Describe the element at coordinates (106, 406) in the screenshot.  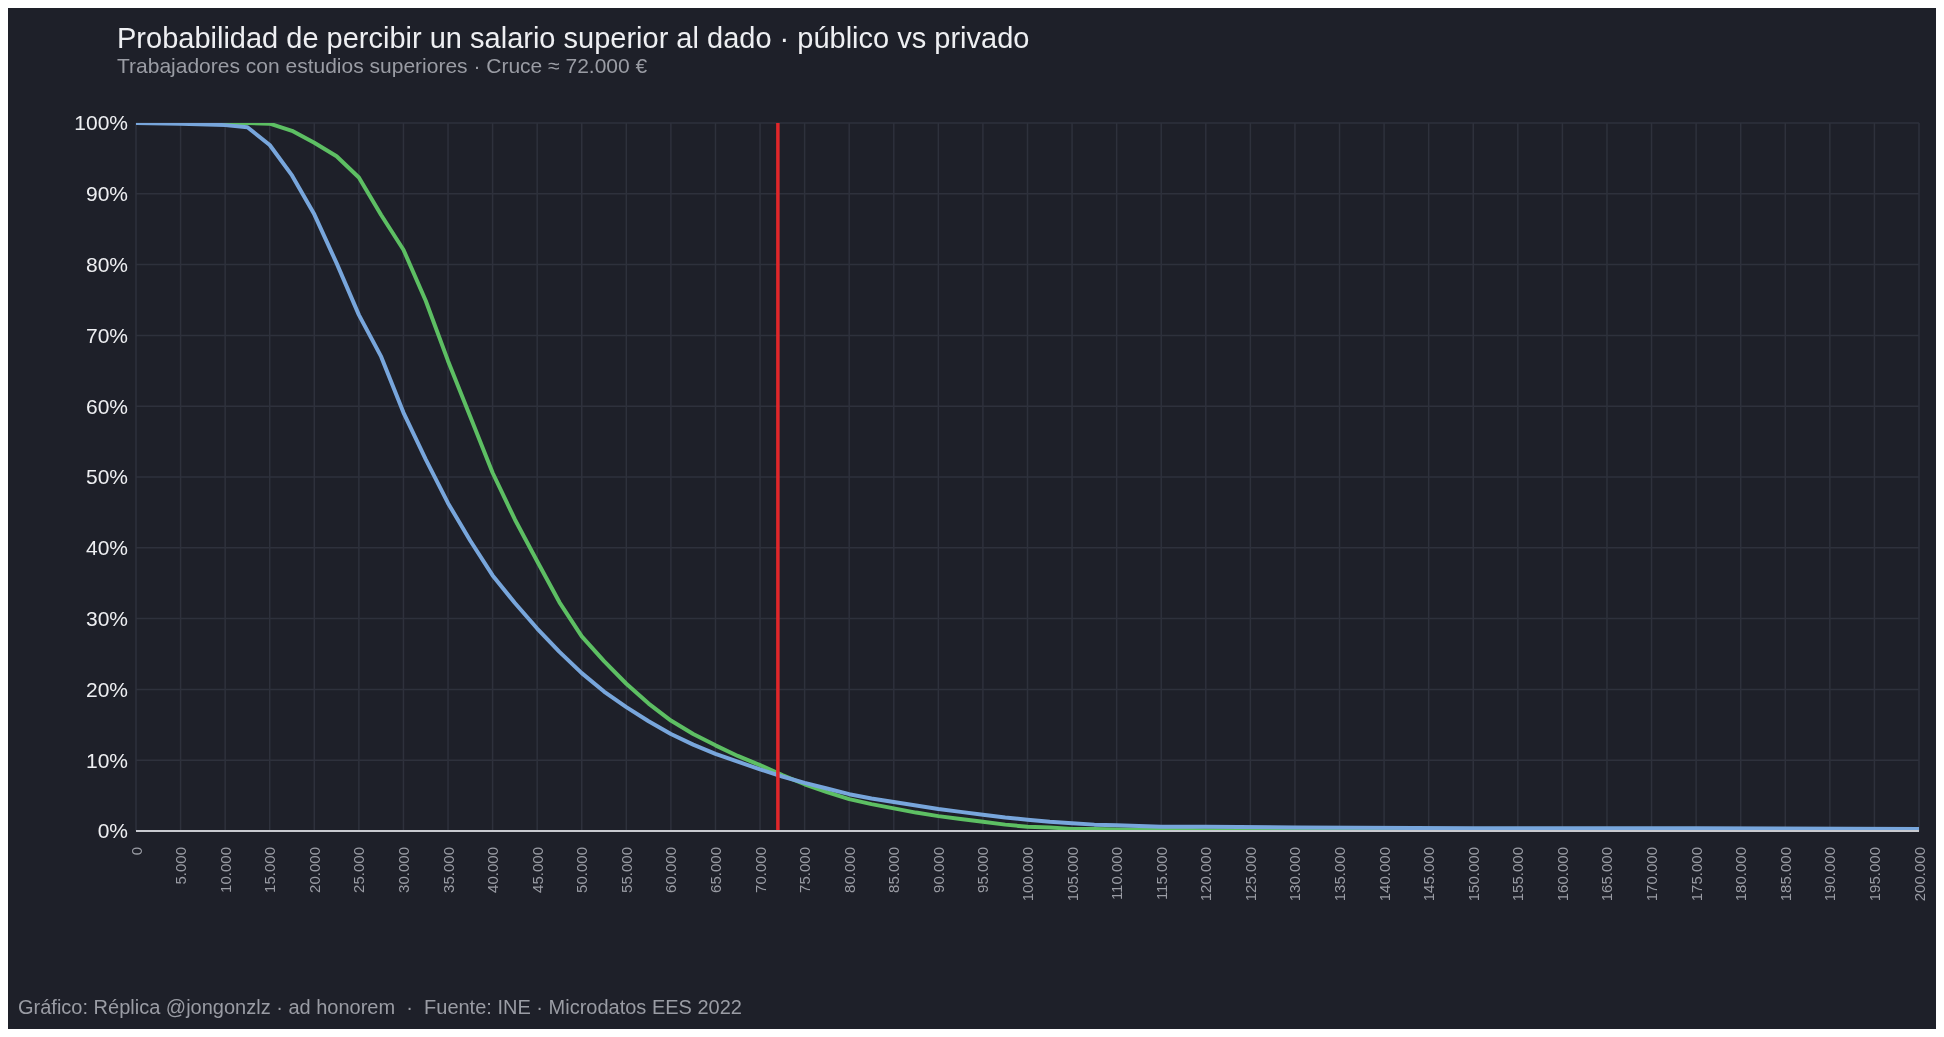
I see `y-tick-label: 60%` at that location.